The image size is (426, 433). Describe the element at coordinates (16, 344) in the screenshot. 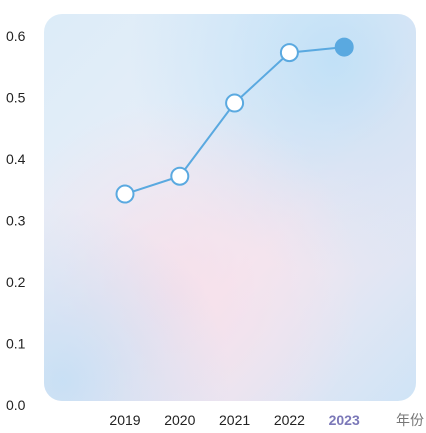

I see `y-tick-label: 0.1` at that location.